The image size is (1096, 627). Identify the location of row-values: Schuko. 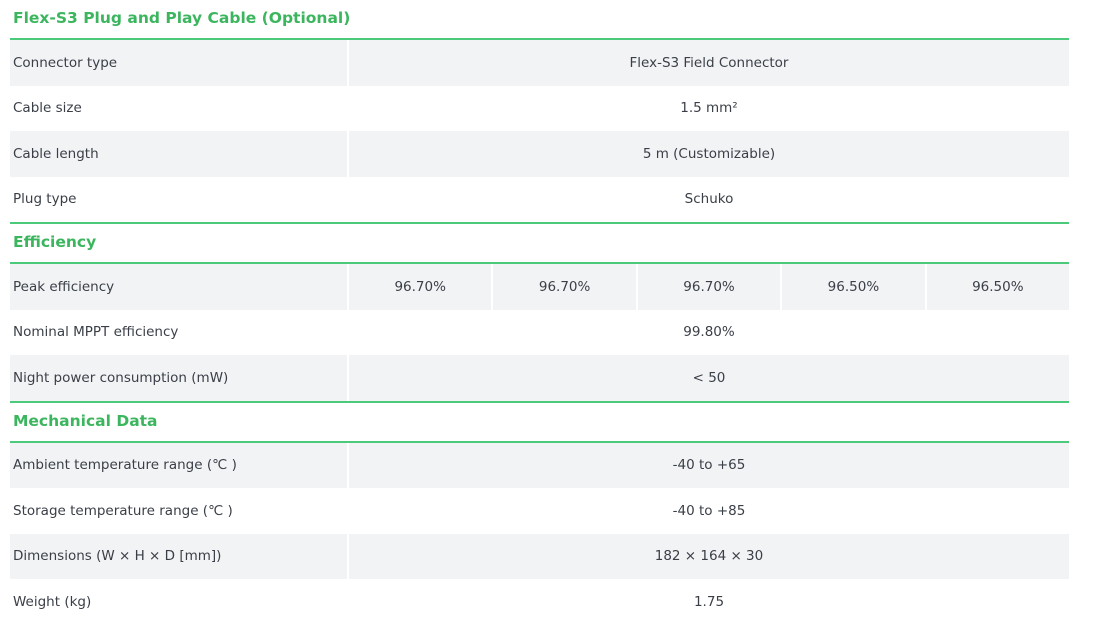
(709, 200).